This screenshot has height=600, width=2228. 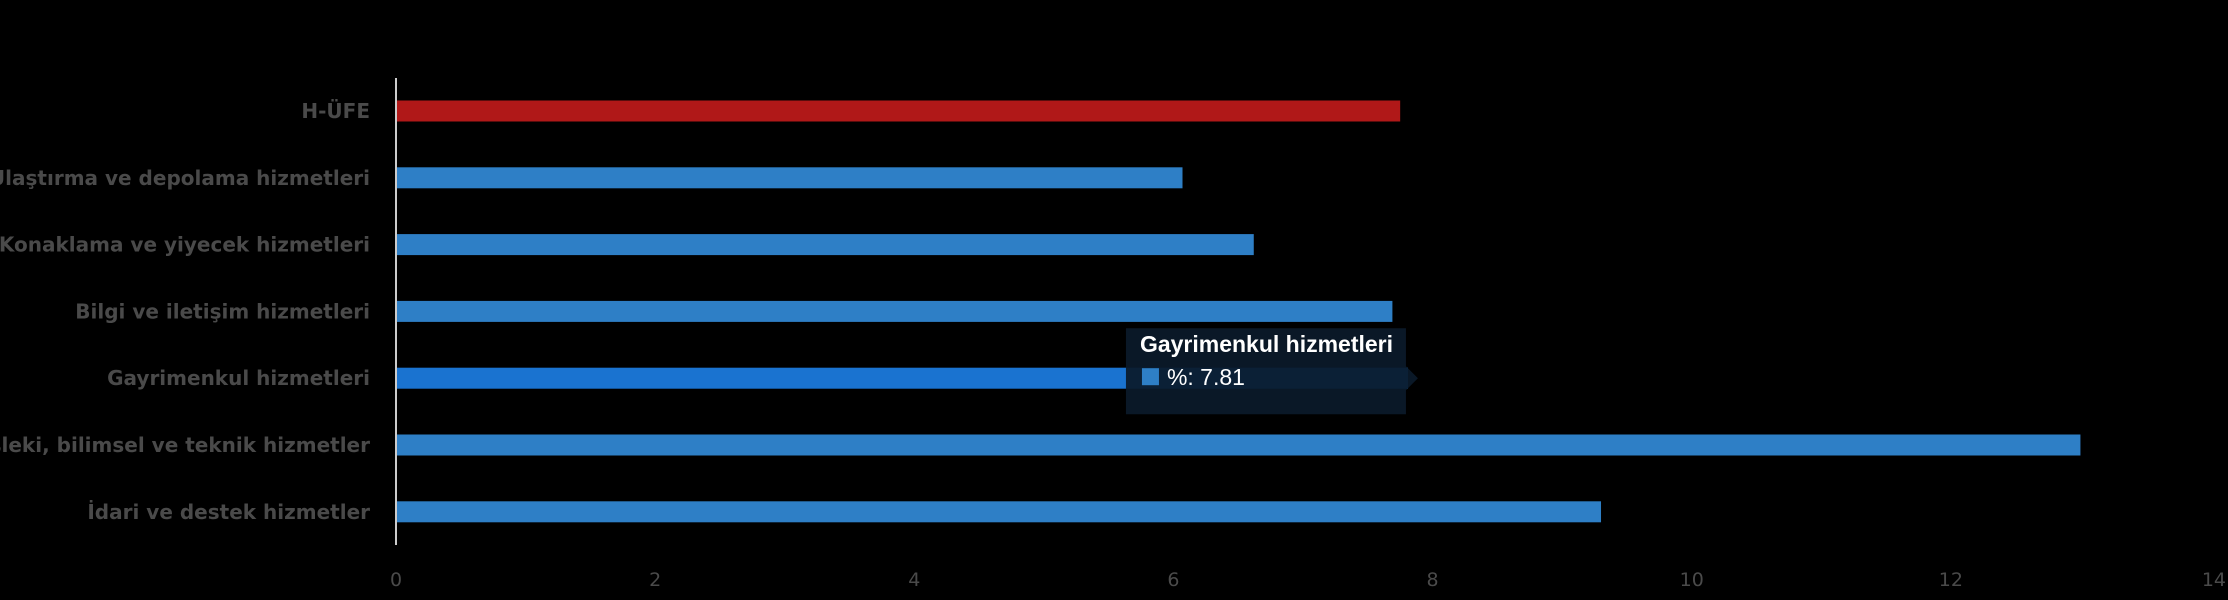 What do you see at coordinates (185, 178) in the screenshot?
I see `category-label: Ulaştırma ve depolama hizmetleri` at bounding box center [185, 178].